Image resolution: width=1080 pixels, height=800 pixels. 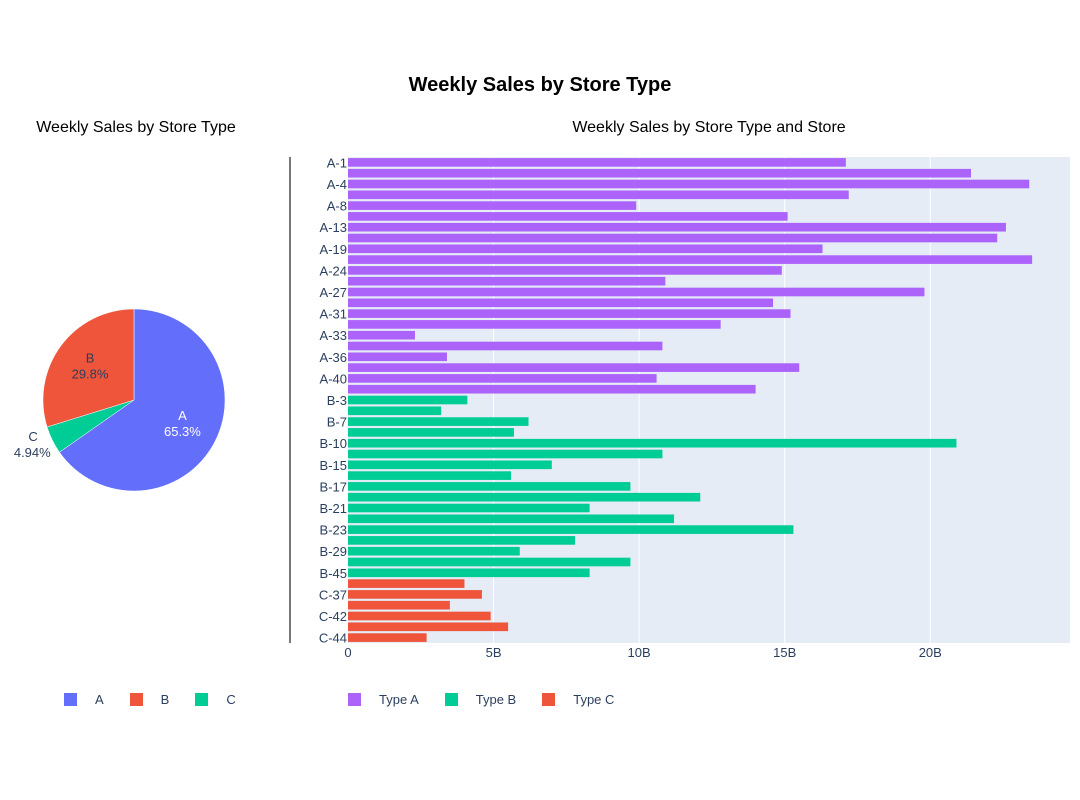 What do you see at coordinates (202, 699) in the screenshot?
I see `legend-swatch-c` at bounding box center [202, 699].